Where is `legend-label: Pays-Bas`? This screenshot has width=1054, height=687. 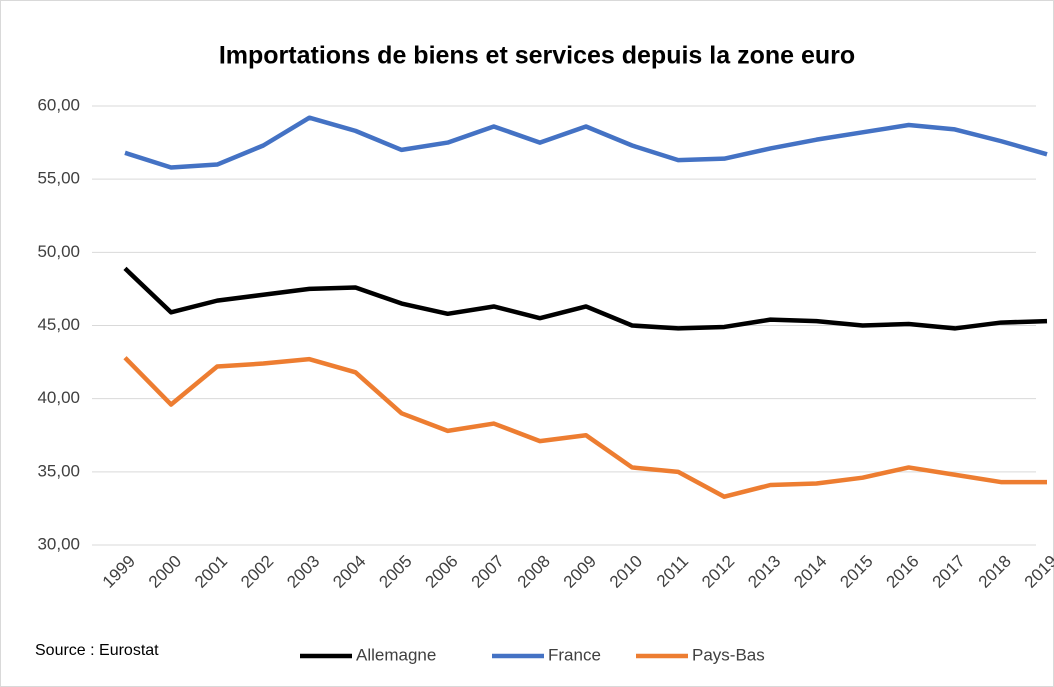 legend-label: Pays-Bas is located at coordinates (728, 654).